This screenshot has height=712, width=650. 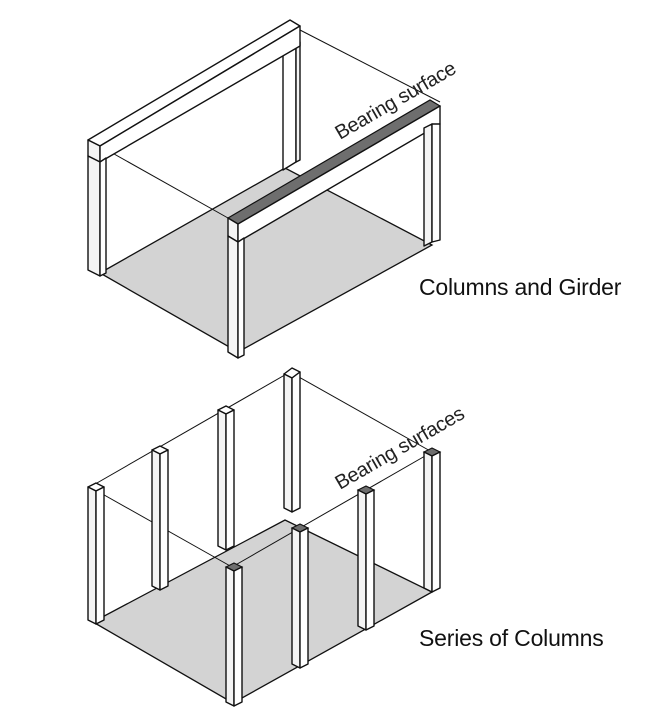 What do you see at coordinates (234, 634) in the screenshot?
I see `front-corner-column-bottom` at bounding box center [234, 634].